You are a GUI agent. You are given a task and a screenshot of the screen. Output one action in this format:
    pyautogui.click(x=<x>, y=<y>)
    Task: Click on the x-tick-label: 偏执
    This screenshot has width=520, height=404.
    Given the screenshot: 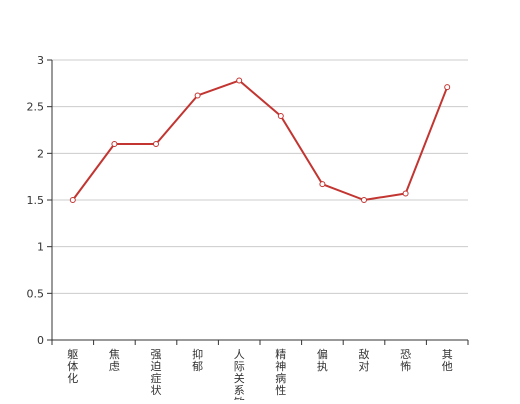 What is the action you would take?
    pyautogui.click(x=322, y=360)
    